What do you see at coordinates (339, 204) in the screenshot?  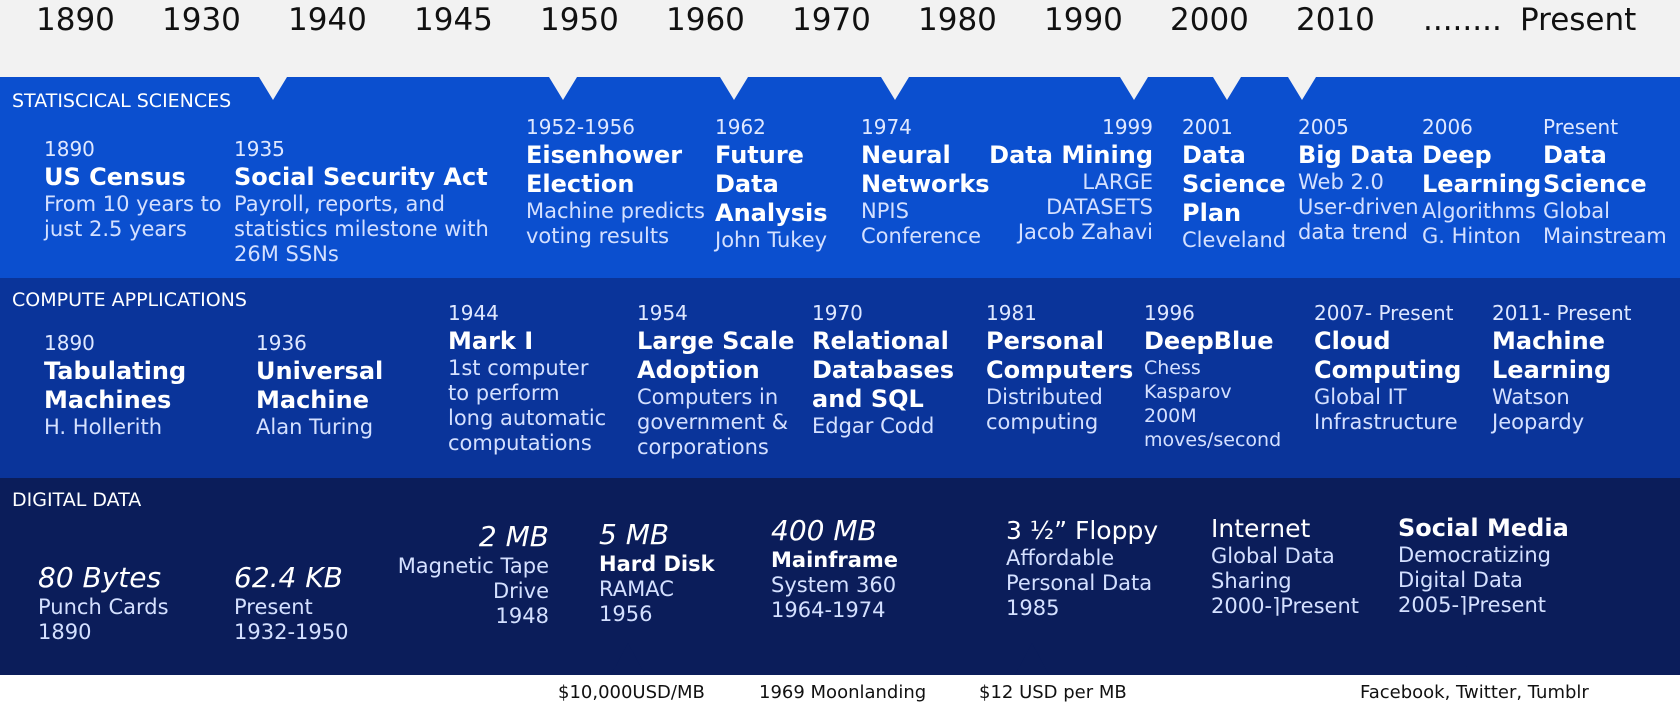 I see `item-desc: Payroll, reports, and` at bounding box center [339, 204].